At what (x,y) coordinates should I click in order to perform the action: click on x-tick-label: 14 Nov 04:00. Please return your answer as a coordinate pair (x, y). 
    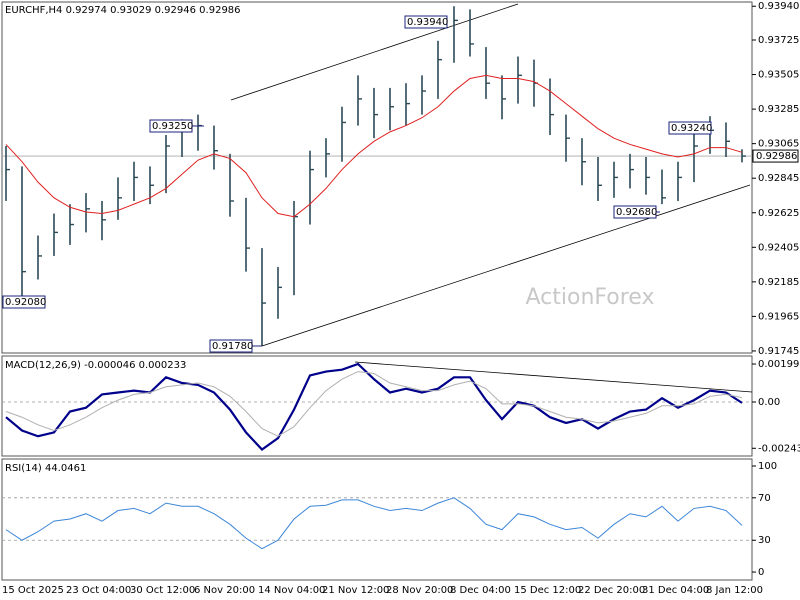
    Looking at the image, I should click on (291, 590).